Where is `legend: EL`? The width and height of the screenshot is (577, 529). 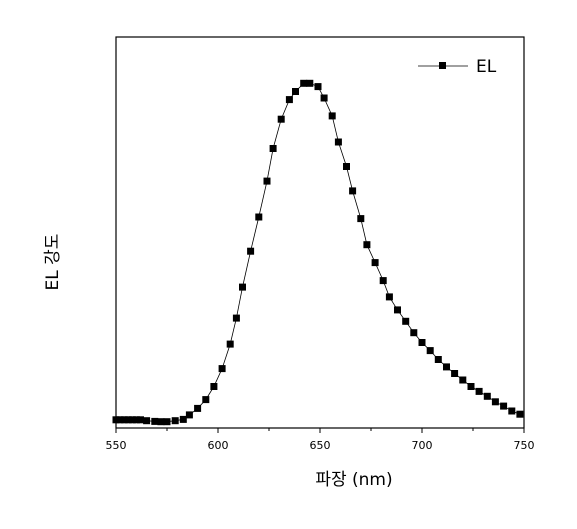 legend: EL is located at coordinates (457, 67).